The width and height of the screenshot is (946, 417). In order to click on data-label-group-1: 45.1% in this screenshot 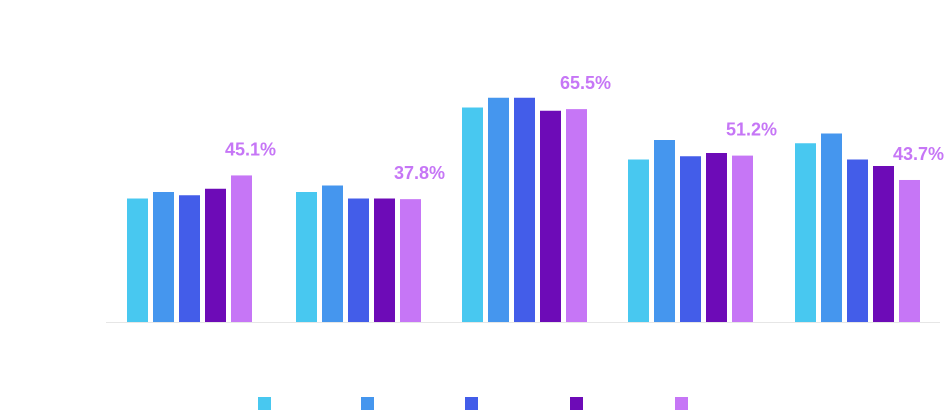, I will do `click(250, 149)`.